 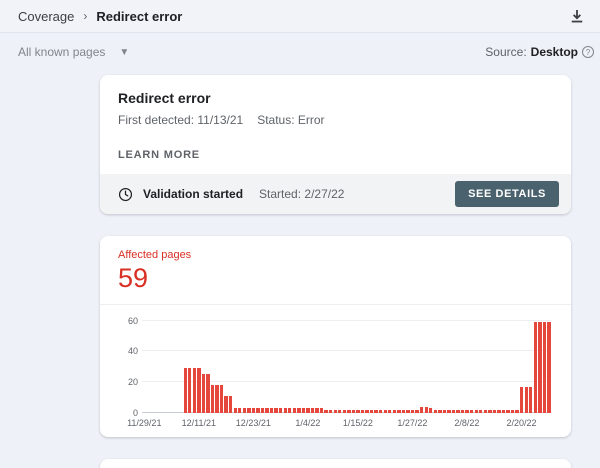 I want to click on status-text: Status: Error, so click(x=291, y=120).